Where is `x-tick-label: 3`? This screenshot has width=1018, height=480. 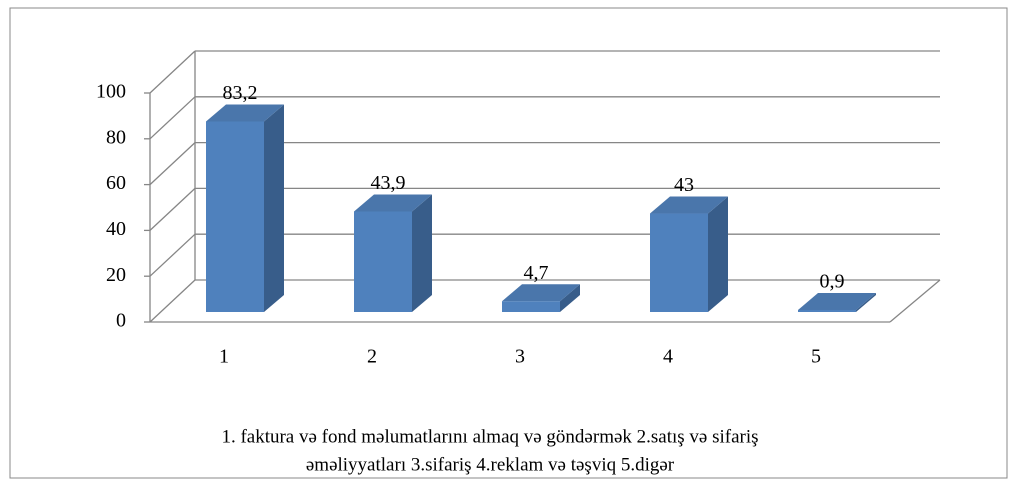
x-tick-label: 3 is located at coordinates (520, 357).